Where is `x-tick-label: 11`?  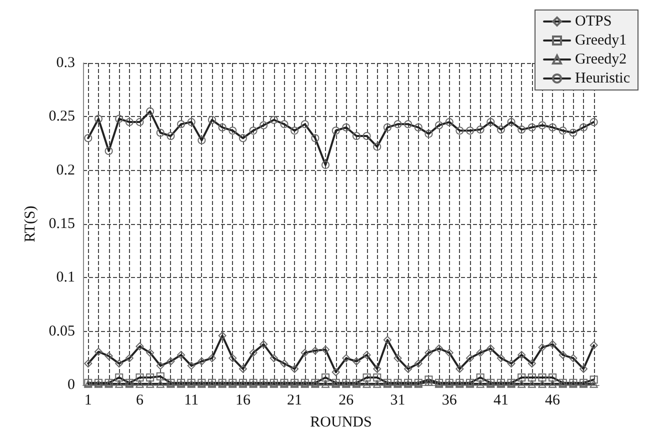 x-tick-label: 11 is located at coordinates (191, 400).